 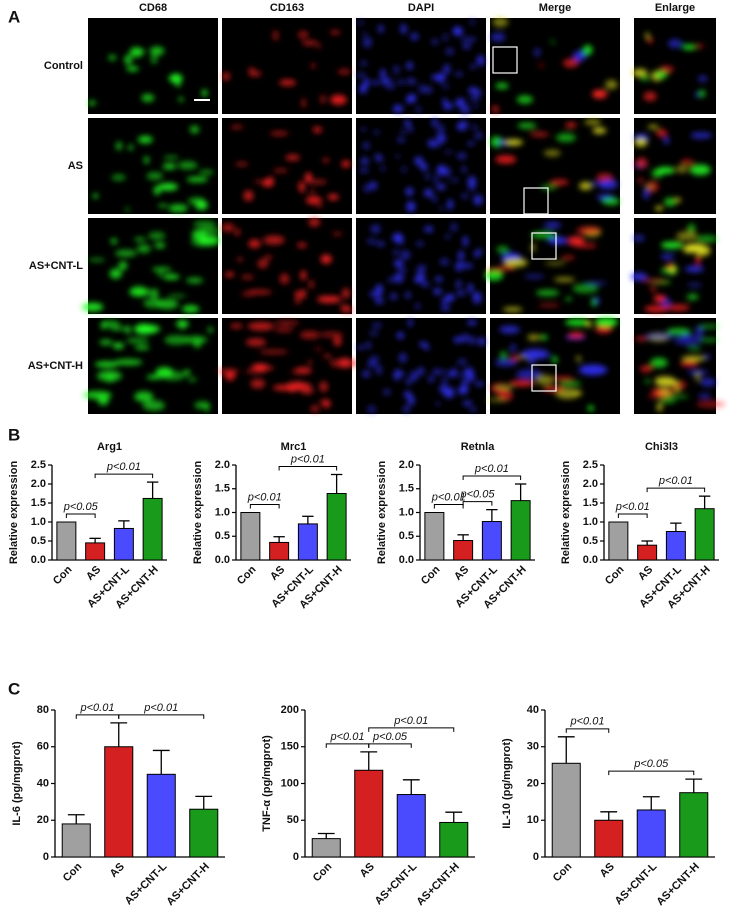 What do you see at coordinates (38, 560) in the screenshot?
I see `y-tick-label: 0.0` at bounding box center [38, 560].